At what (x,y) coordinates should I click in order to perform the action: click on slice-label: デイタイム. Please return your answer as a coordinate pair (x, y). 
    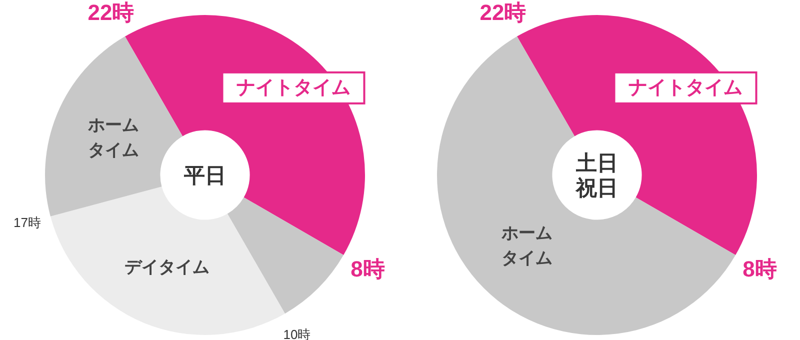
    Looking at the image, I should click on (167, 267).